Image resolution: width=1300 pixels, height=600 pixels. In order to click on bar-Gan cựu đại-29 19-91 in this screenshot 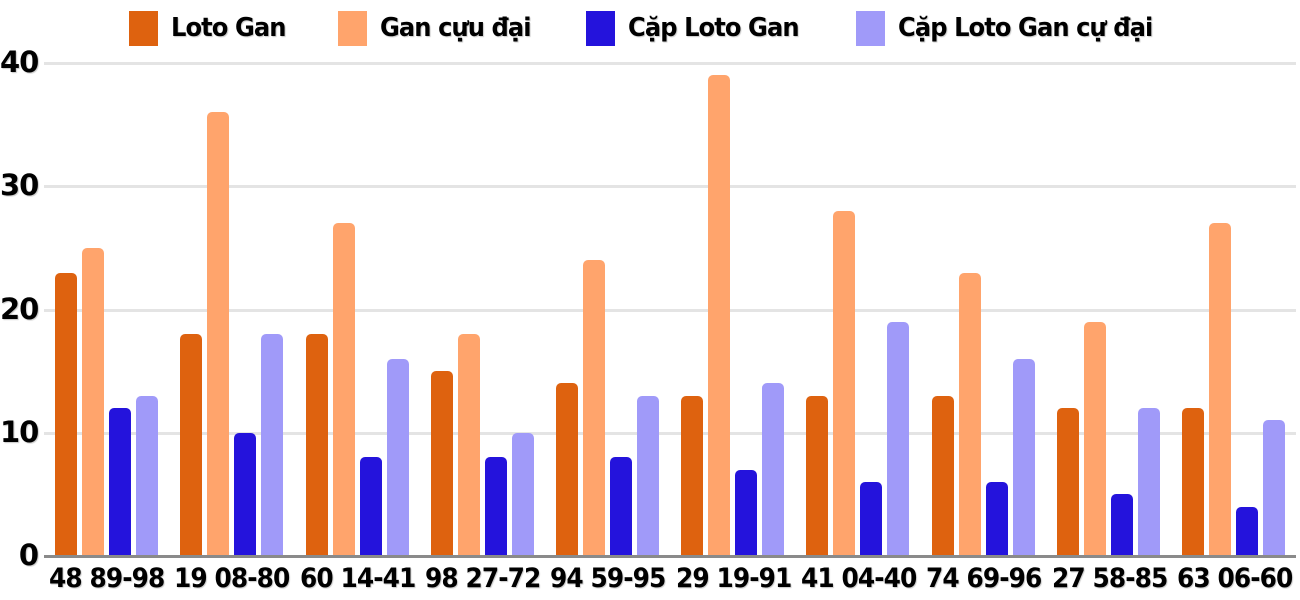, I will do `click(719, 315)`.